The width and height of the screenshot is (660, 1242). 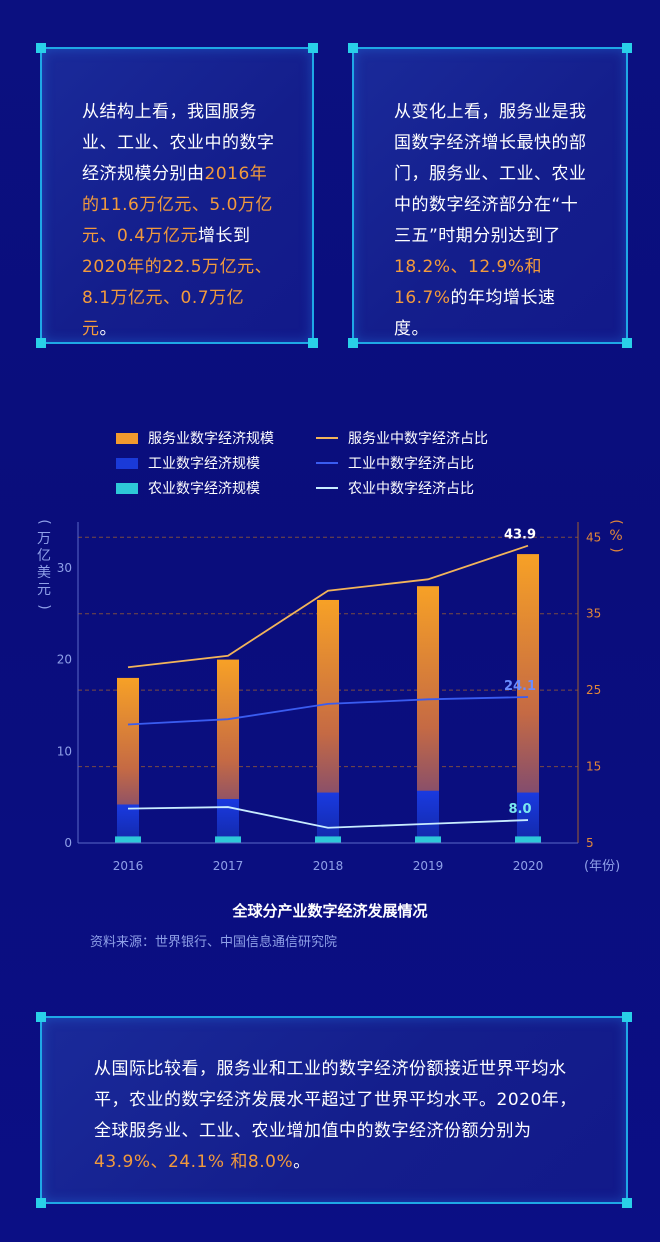 What do you see at coordinates (177, 298) in the screenshot?
I see `highlight-text: 2020年的22.5万亿元、8.1万亿元、0.7万亿元` at bounding box center [177, 298].